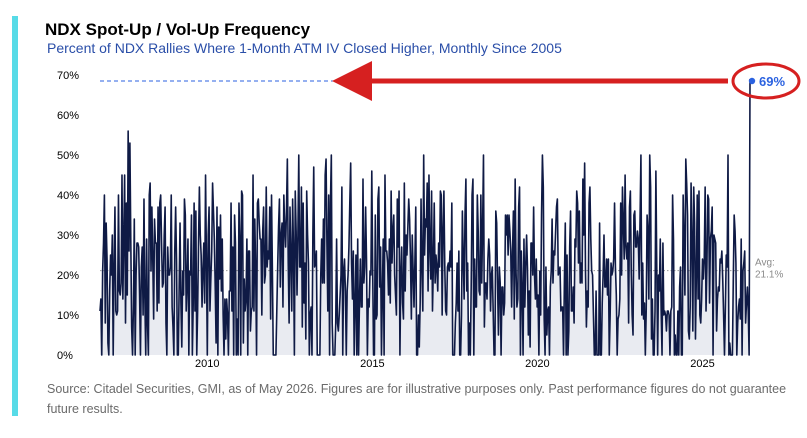 The height and width of the screenshot is (438, 807). What do you see at coordinates (68, 316) in the screenshot?
I see `y-tick-label: 10%` at bounding box center [68, 316].